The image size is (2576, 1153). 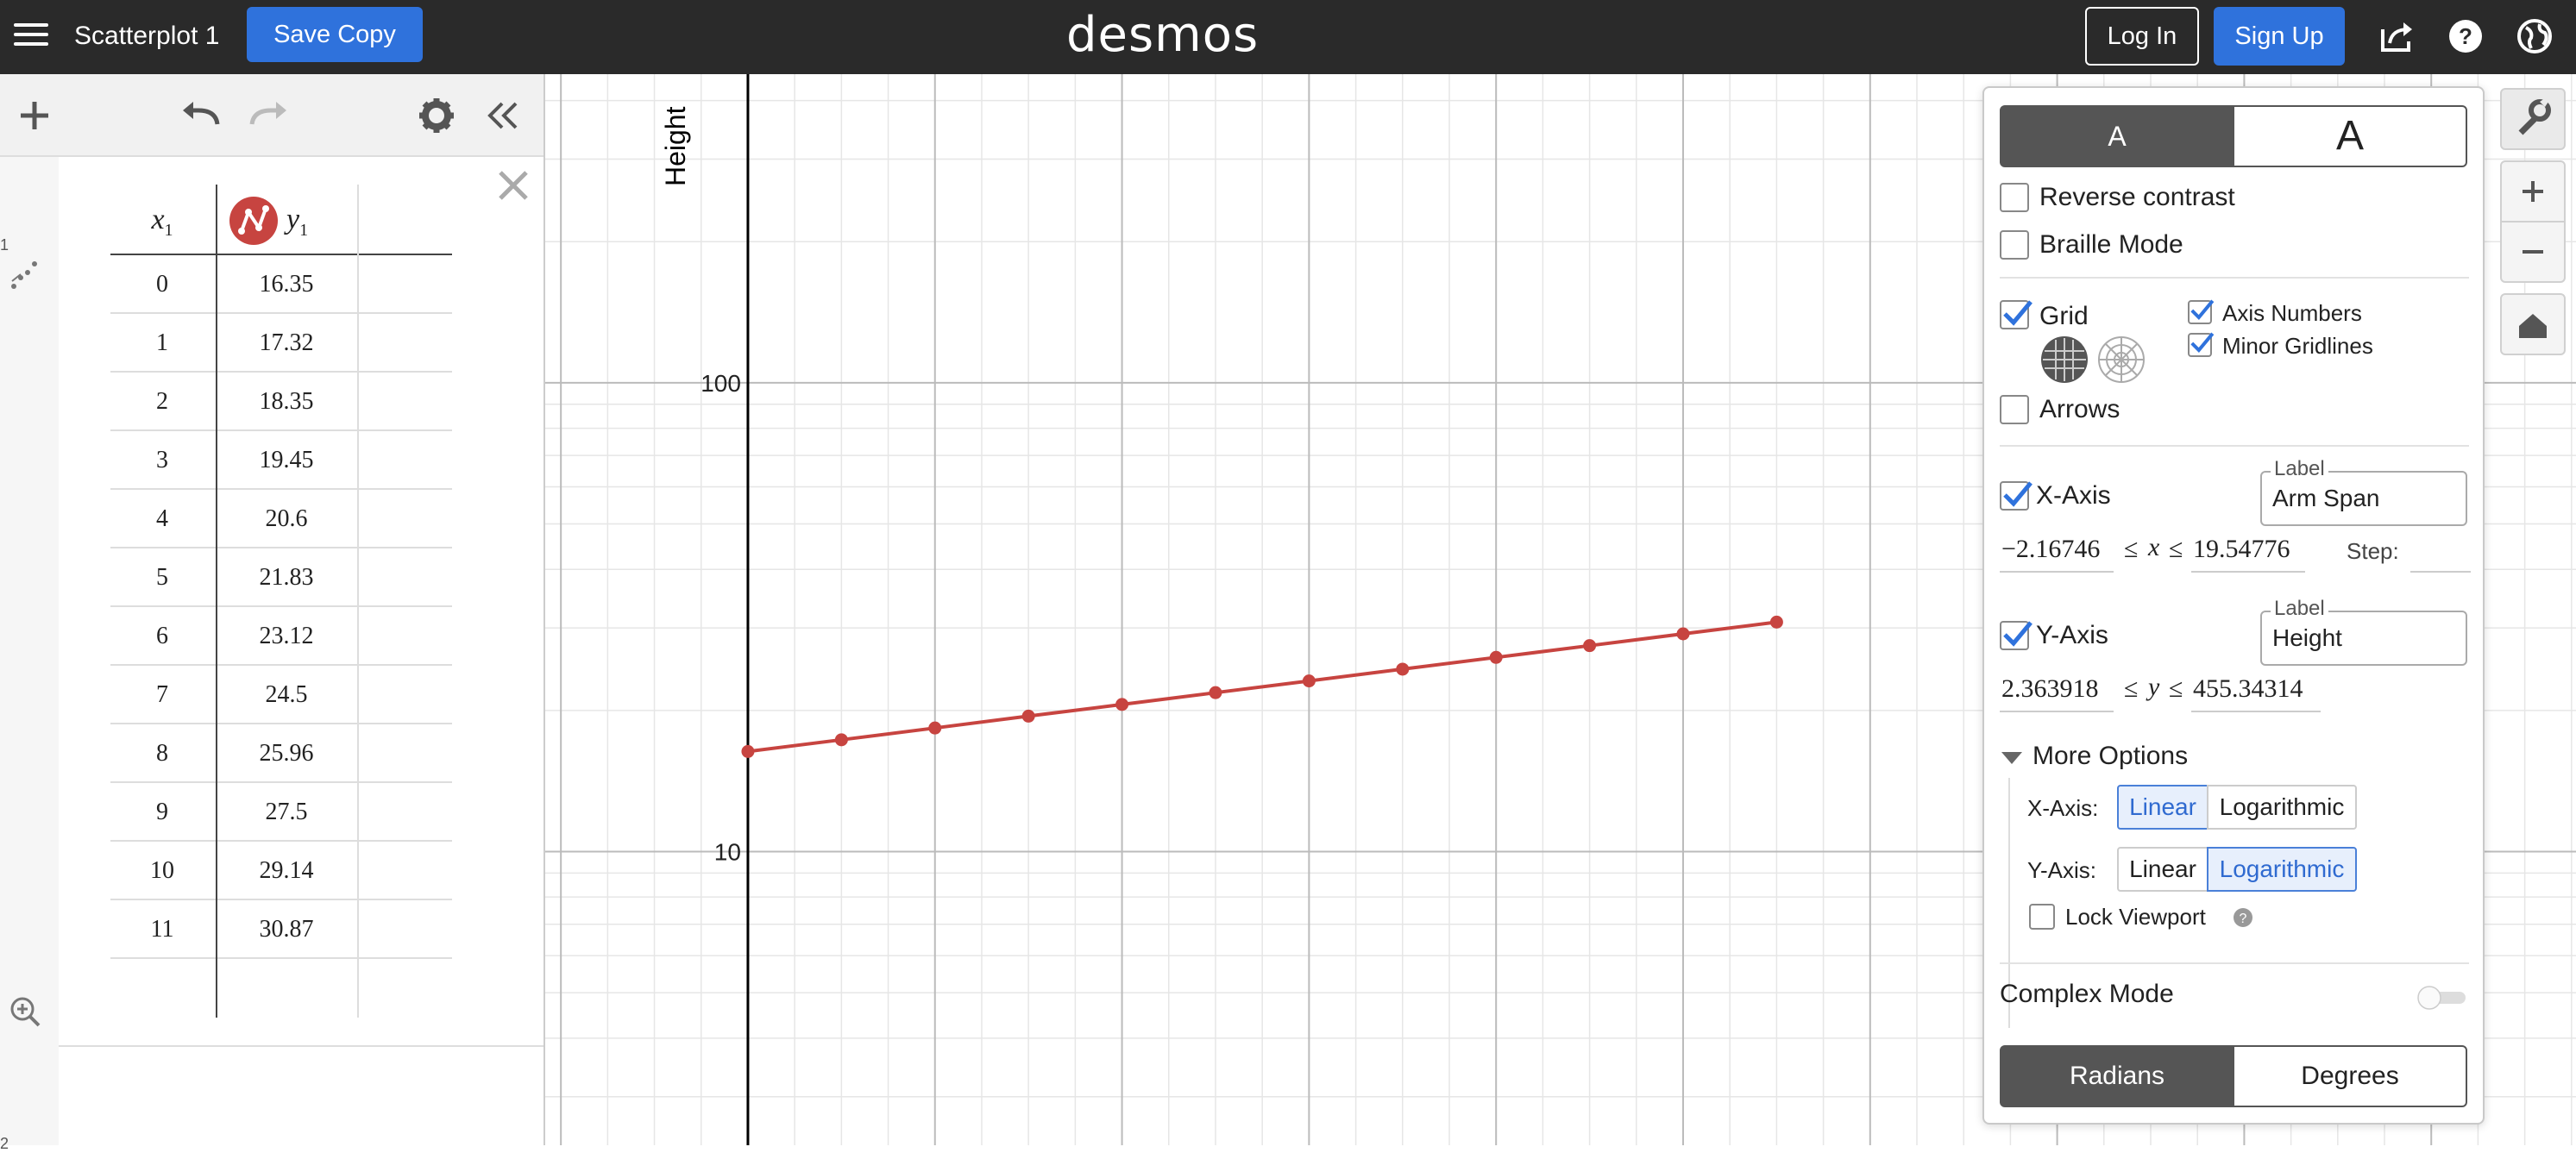 I want to click on graph-settings-wrench-icon, so click(x=2533, y=119).